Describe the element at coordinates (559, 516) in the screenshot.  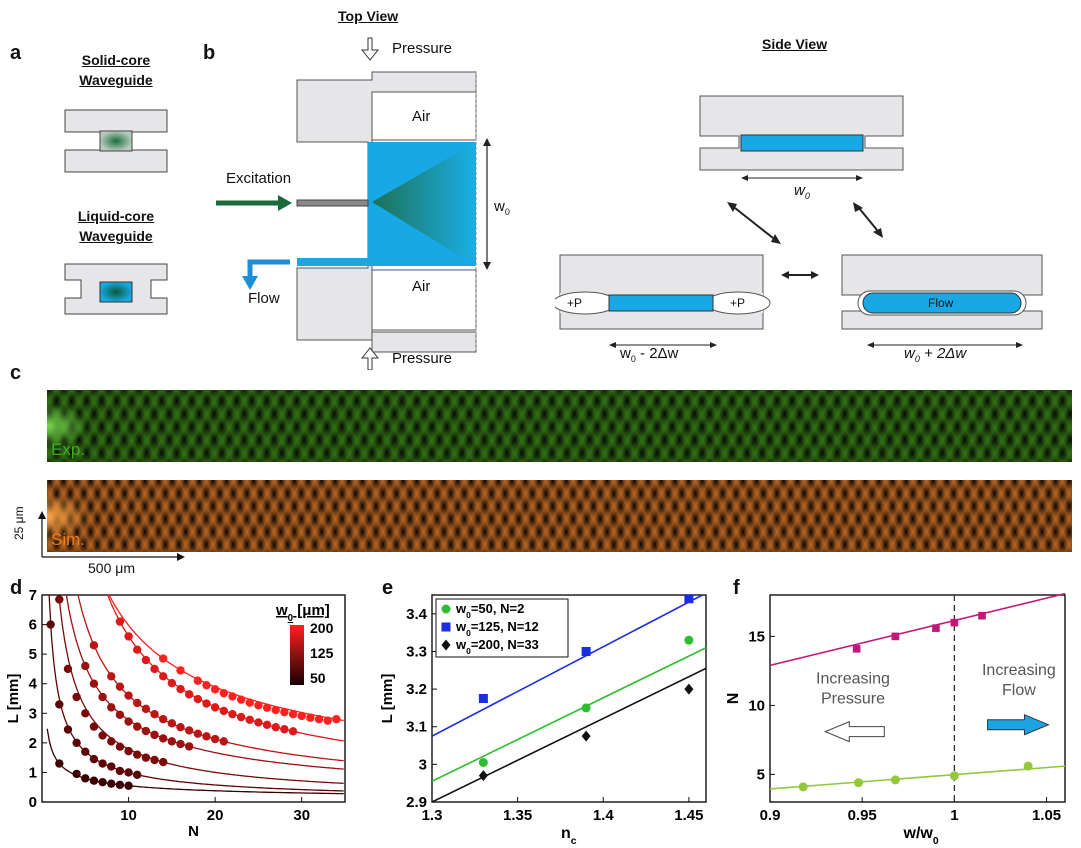
I see `simulation-strip: Sim.` at that location.